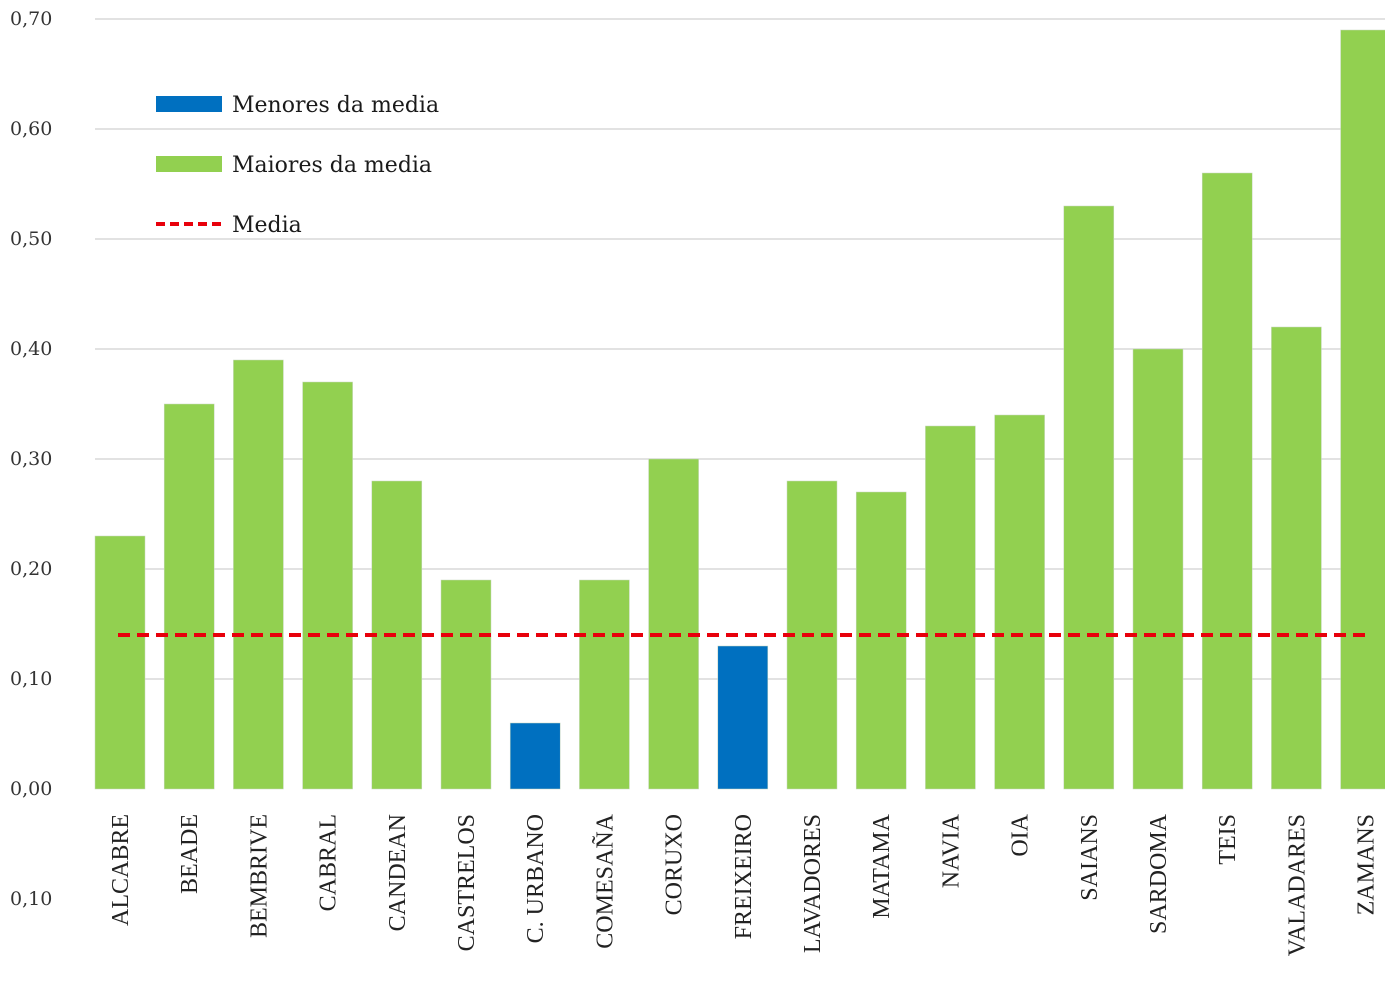 The image size is (1385, 986). Describe the element at coordinates (31, 349) in the screenshot. I see `y-tick-label: 0,40` at that location.